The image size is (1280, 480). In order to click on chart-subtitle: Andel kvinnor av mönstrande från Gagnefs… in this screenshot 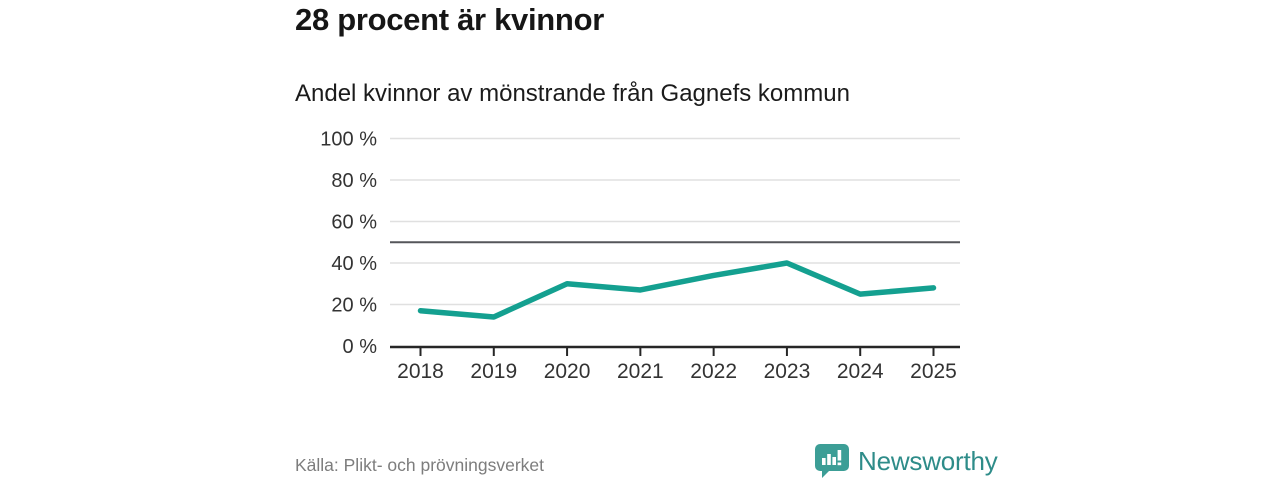, I will do `click(572, 93)`.